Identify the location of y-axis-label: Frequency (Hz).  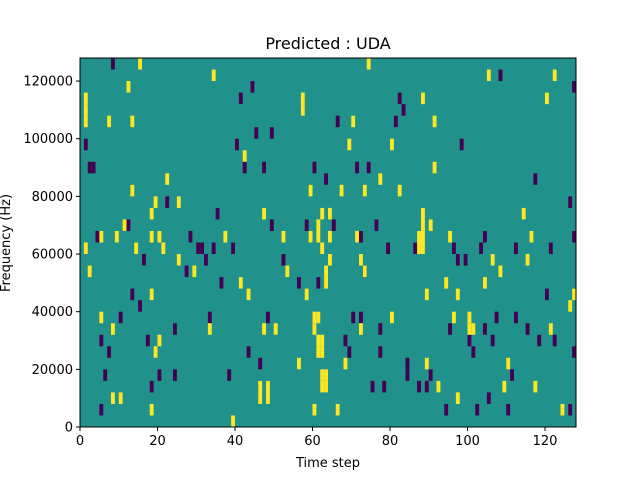
(7, 243).